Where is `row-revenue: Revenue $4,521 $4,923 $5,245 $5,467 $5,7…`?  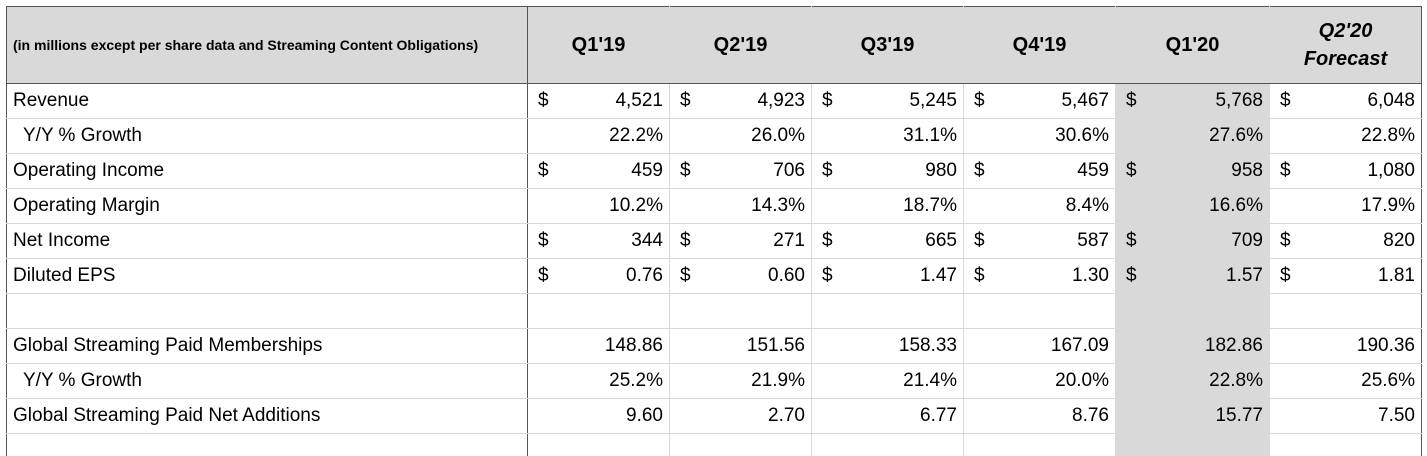 row-revenue: Revenue $4,521 $4,923 $5,245 $5,467 $5,7… is located at coordinates (714, 101).